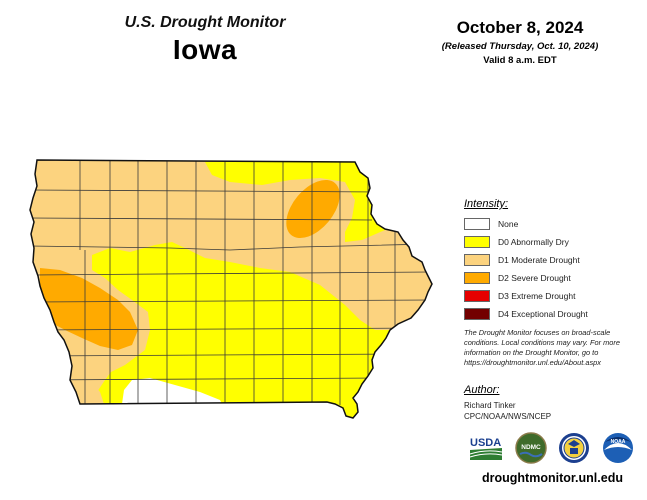  I want to click on swatch-d3, so click(477, 296).